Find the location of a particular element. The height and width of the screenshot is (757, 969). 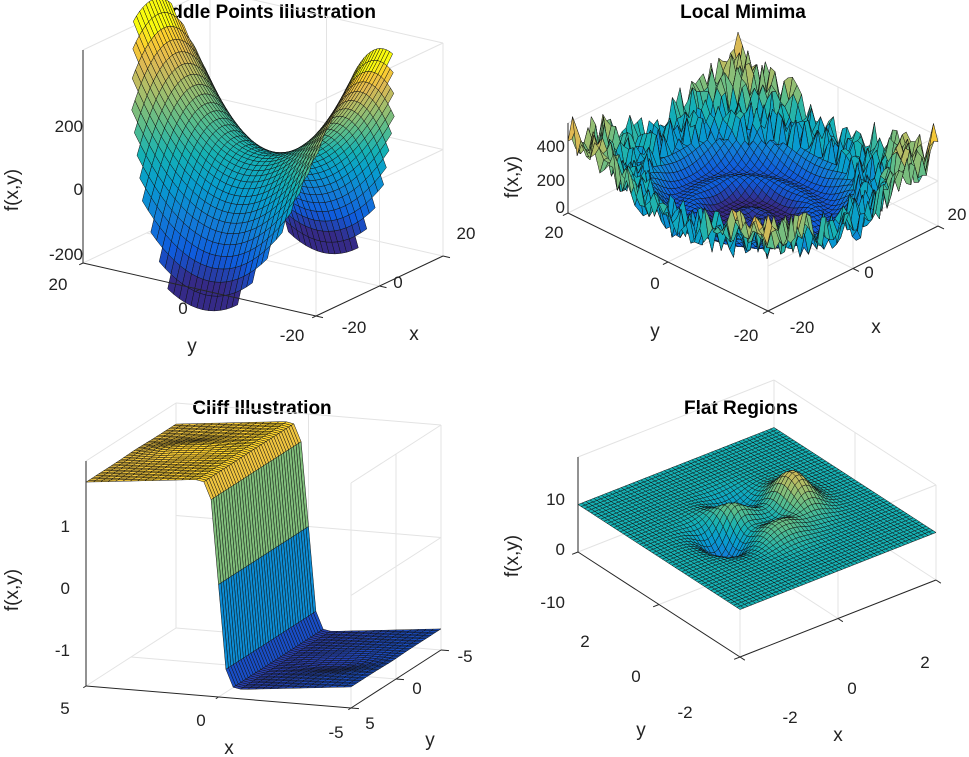

chart-title: Cliff Illustration is located at coordinates (261, 408).